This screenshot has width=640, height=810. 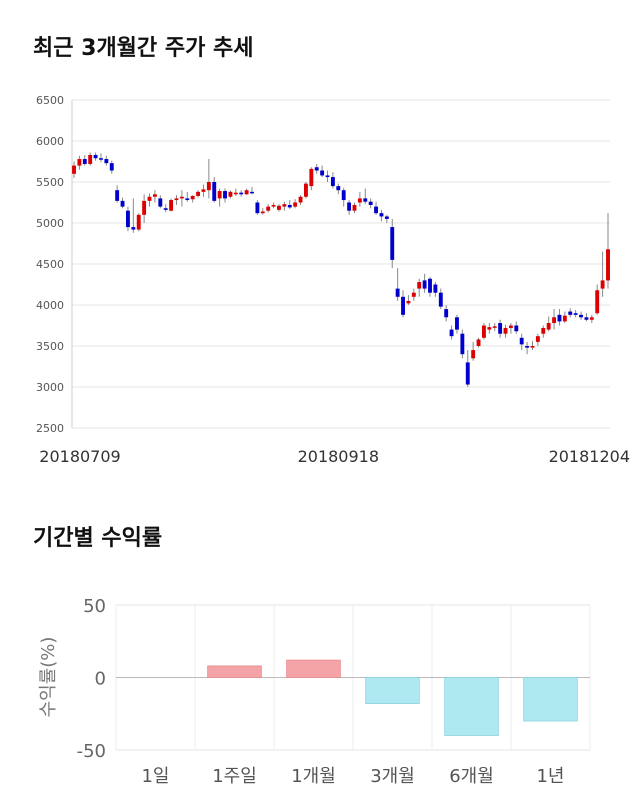 I want to click on y-tick-label: 3000, so click(x=50, y=387).